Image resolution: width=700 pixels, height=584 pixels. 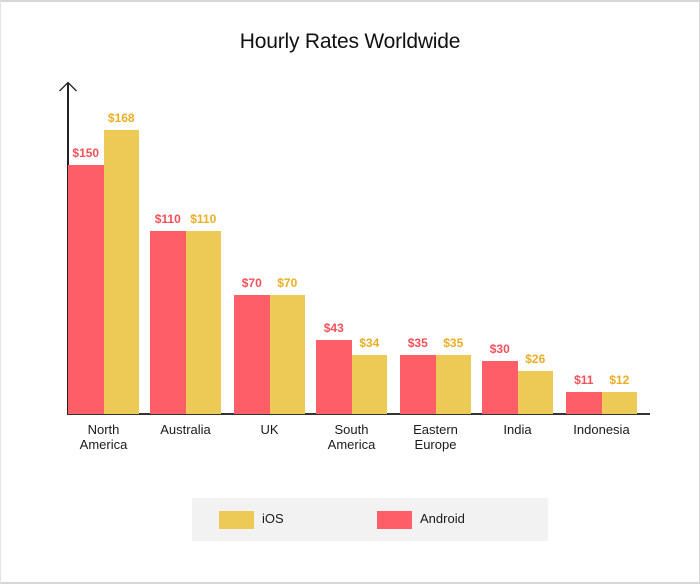 I want to click on value-label-ios: $34, so click(x=369, y=343).